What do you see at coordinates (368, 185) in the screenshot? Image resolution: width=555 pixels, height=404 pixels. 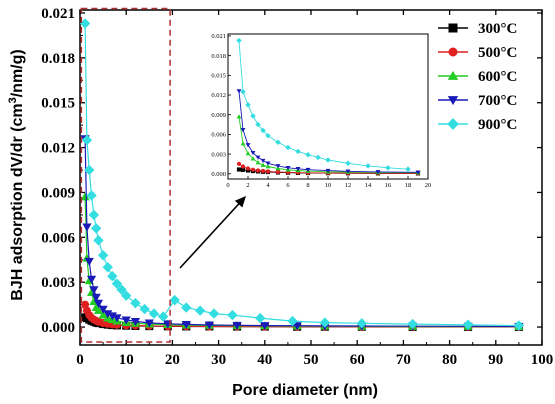 I see `inset-x-tick-label: 14` at bounding box center [368, 185].